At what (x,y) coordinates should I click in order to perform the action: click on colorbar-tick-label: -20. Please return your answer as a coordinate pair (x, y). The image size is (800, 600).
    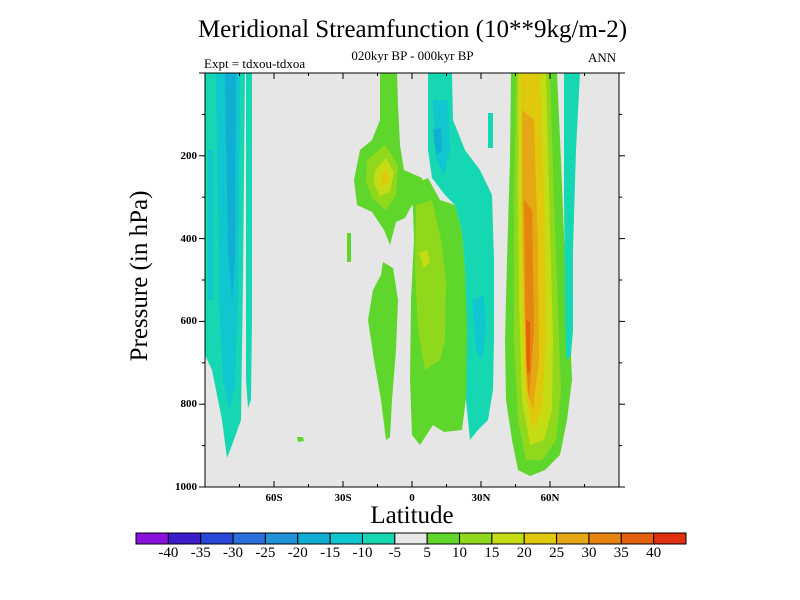
    Looking at the image, I should click on (297, 553).